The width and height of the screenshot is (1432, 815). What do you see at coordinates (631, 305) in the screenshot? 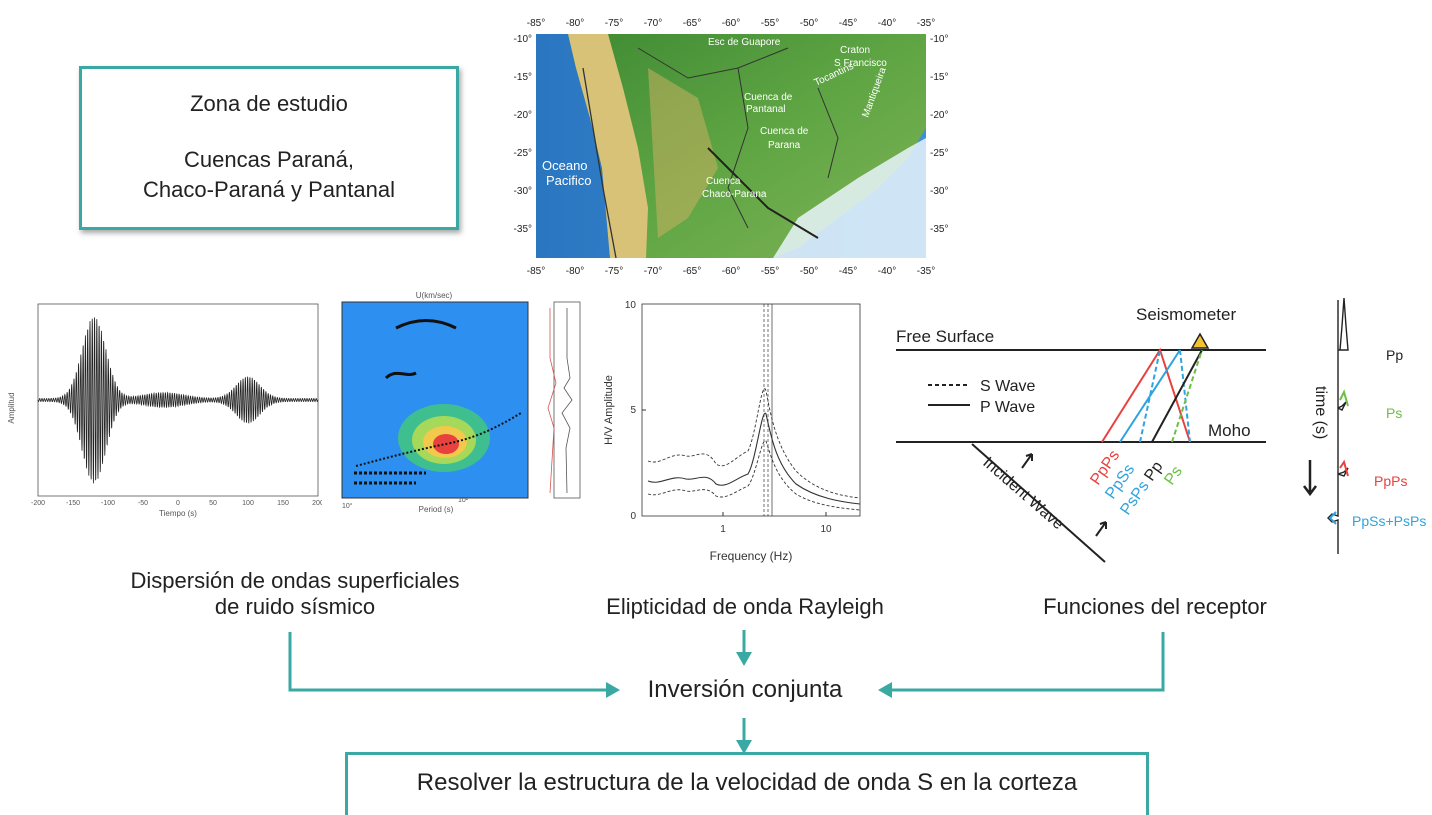
I see `hv-ytick-10: 10` at bounding box center [631, 305].